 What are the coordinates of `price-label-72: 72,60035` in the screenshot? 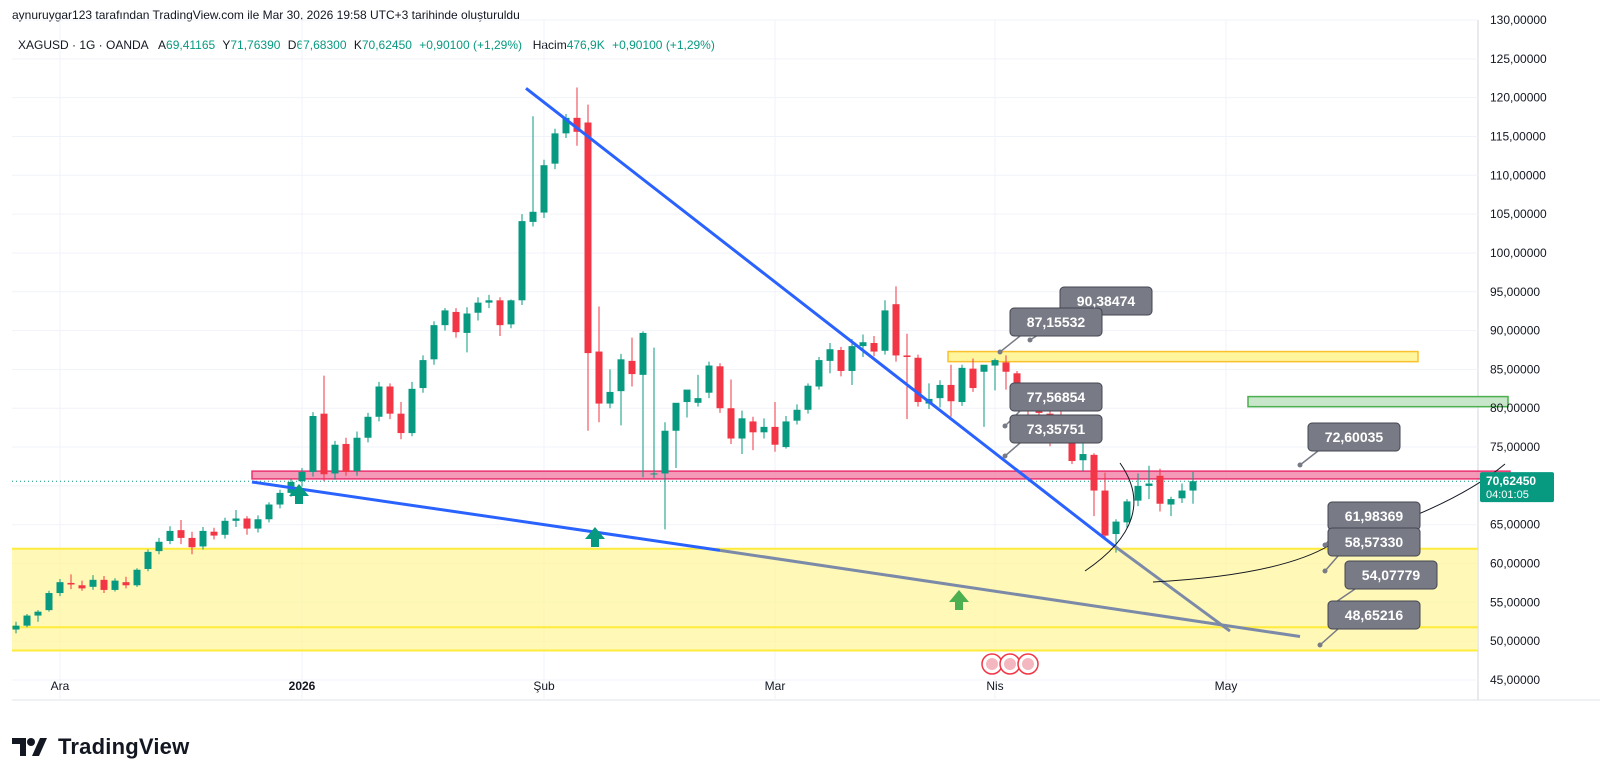 It's located at (1349, 445).